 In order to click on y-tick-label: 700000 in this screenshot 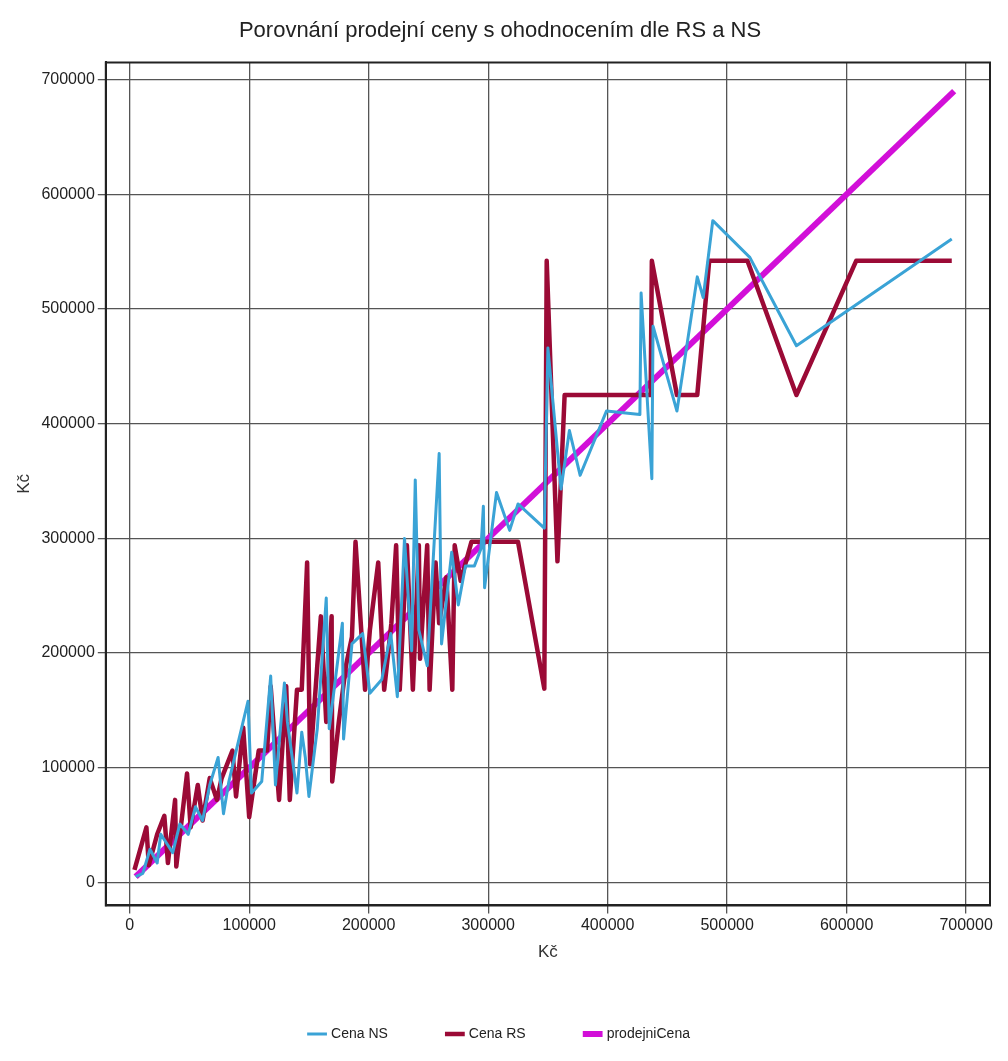, I will do `click(68, 79)`.